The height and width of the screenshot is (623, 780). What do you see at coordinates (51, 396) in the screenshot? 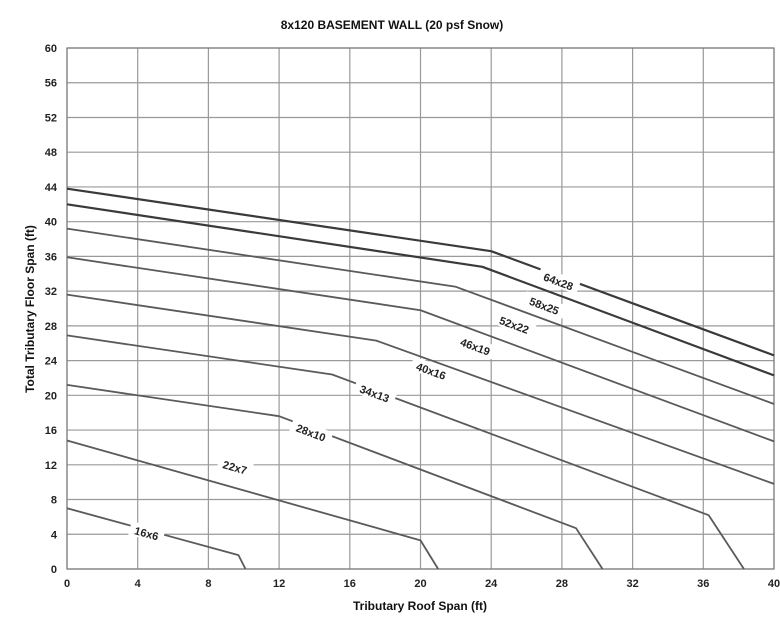
I see `y-tick-label: 20` at bounding box center [51, 396].